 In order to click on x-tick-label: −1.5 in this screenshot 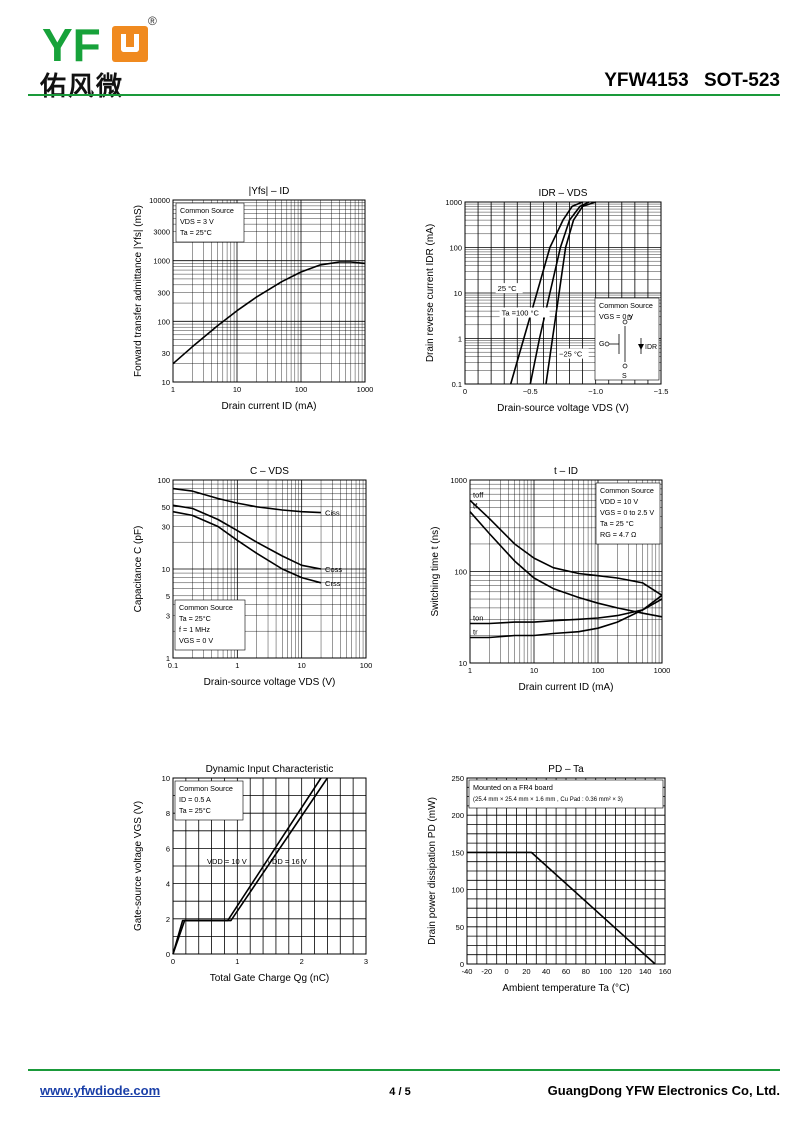, I will do `click(661, 391)`.